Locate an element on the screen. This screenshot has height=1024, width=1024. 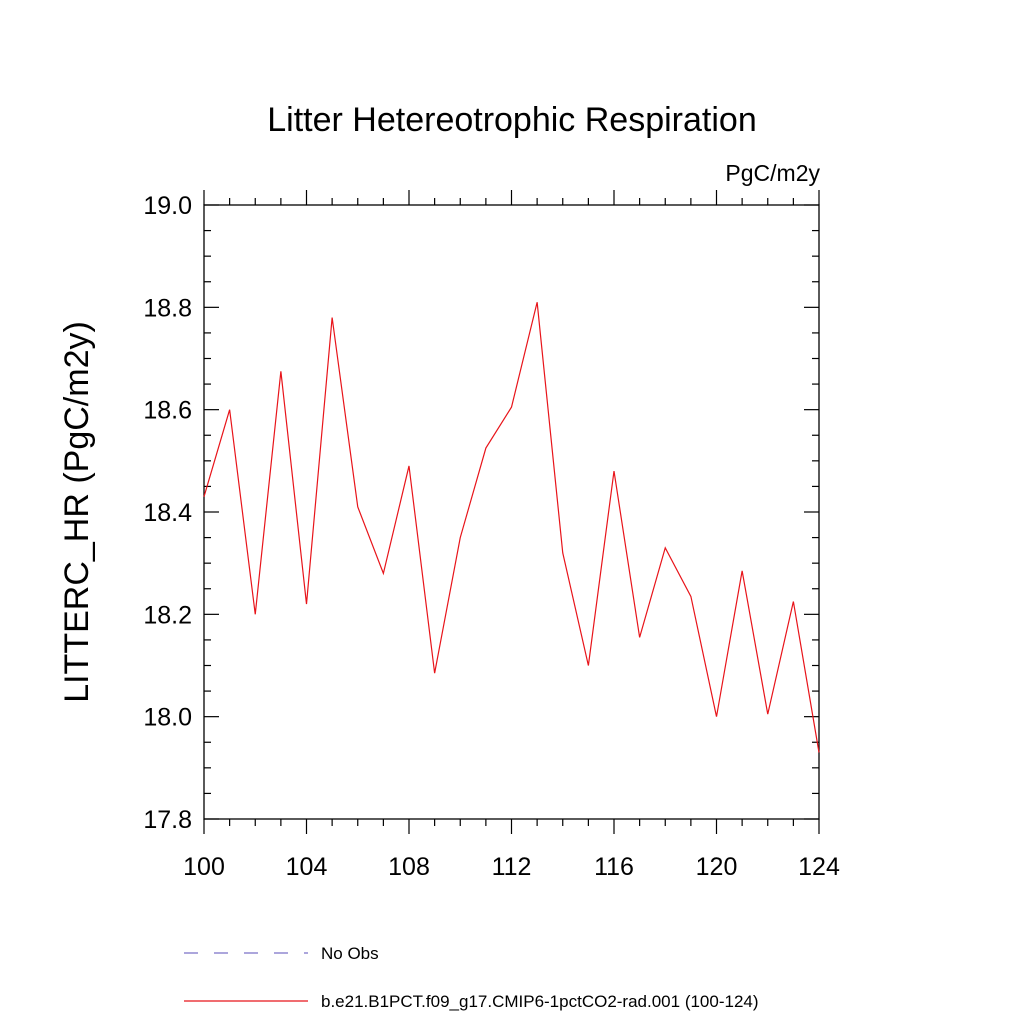
x-tick-label: 124 is located at coordinates (819, 867).